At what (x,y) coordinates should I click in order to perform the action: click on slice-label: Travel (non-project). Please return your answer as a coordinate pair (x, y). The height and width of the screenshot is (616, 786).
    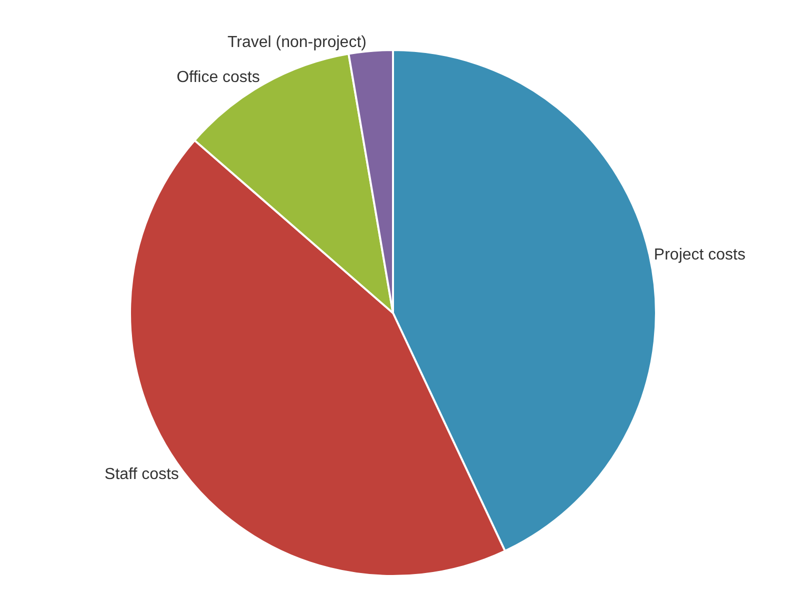
    Looking at the image, I should click on (296, 43).